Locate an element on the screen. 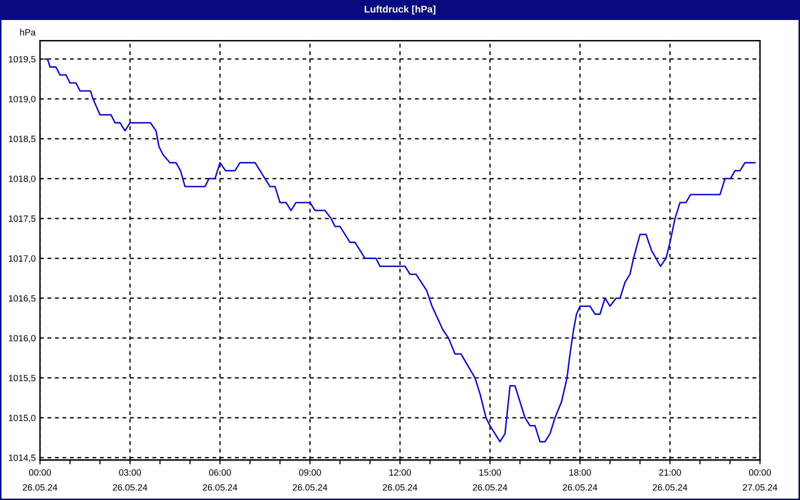  y-axis-title: hPa is located at coordinates (28, 32).